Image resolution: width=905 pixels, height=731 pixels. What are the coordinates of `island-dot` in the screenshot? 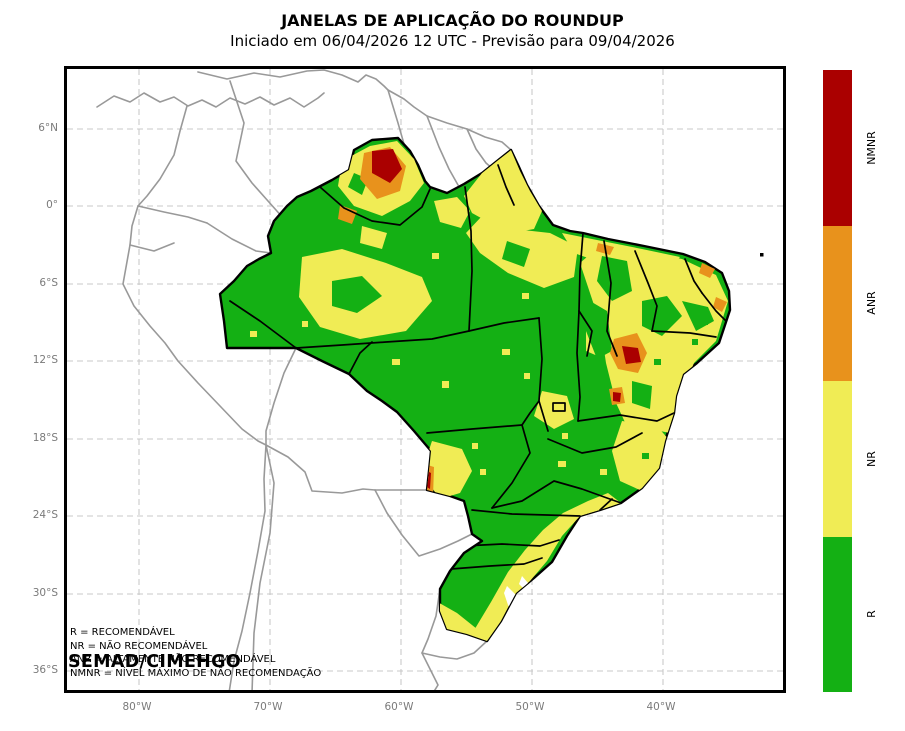 It's located at (762, 255).